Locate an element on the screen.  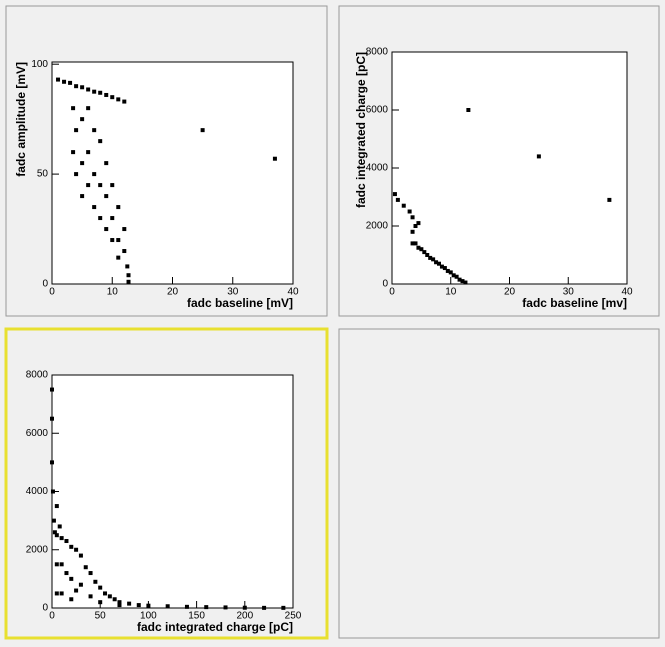
x-tick-label: 150 is located at coordinates (196, 616).